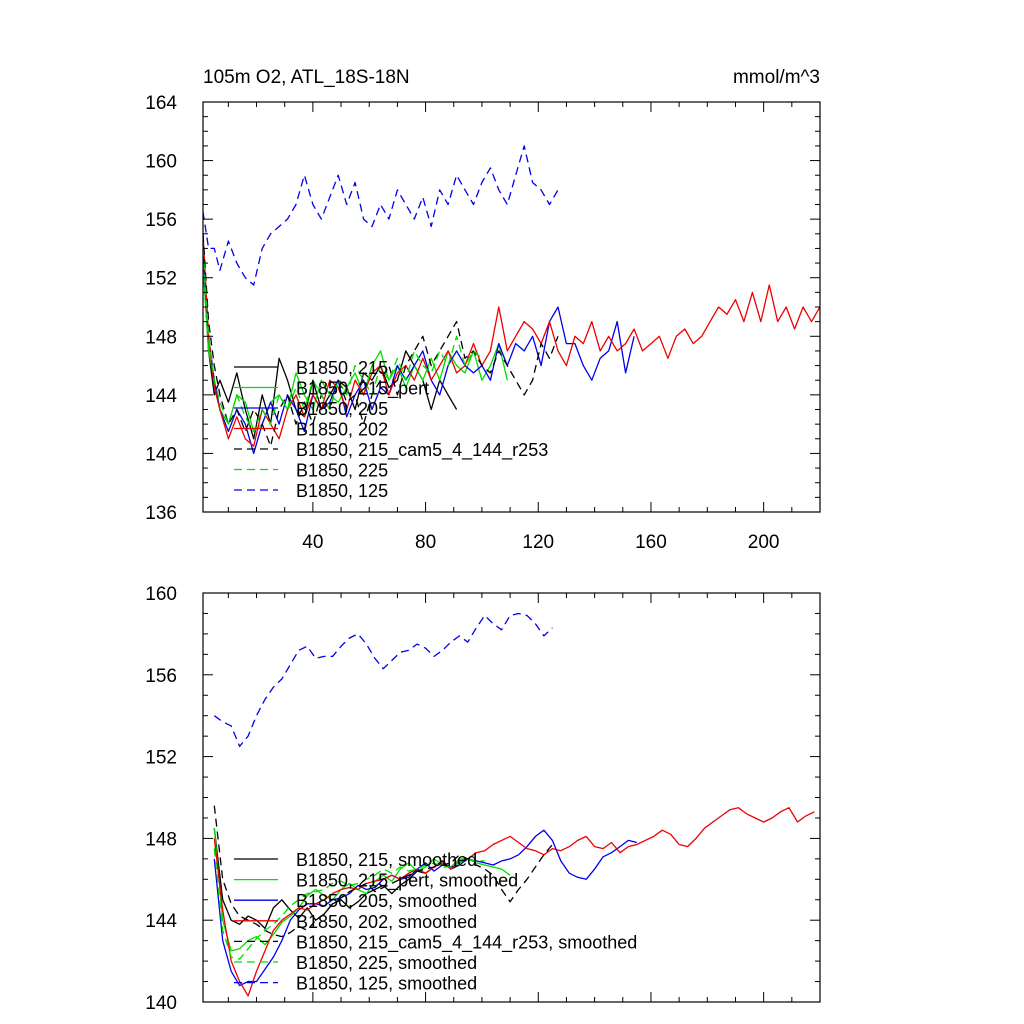 This screenshot has height=1024, width=1024. What do you see at coordinates (161, 513) in the screenshot?
I see `y-tick-label: 136` at bounding box center [161, 513].